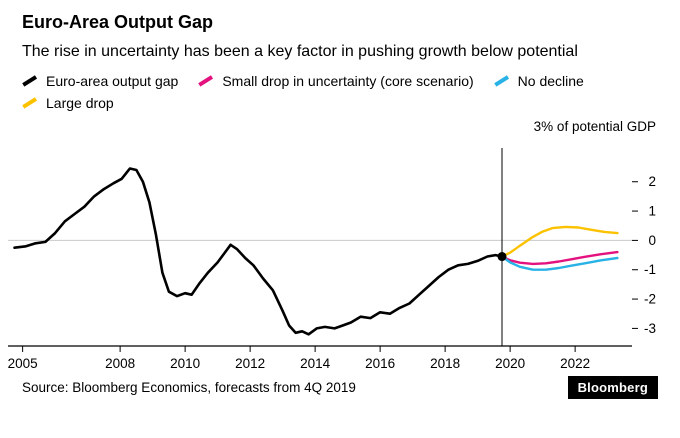 This screenshot has width=680, height=438. Describe the element at coordinates (652, 181) in the screenshot. I see `svg-text: 2` at that location.